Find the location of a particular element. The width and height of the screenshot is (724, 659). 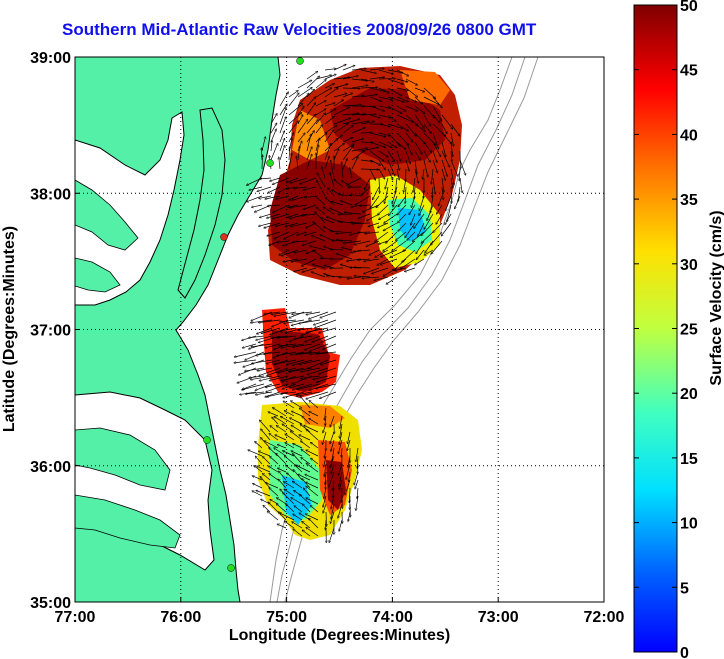

lon-tick-label: 75:00 is located at coordinates (286, 617).